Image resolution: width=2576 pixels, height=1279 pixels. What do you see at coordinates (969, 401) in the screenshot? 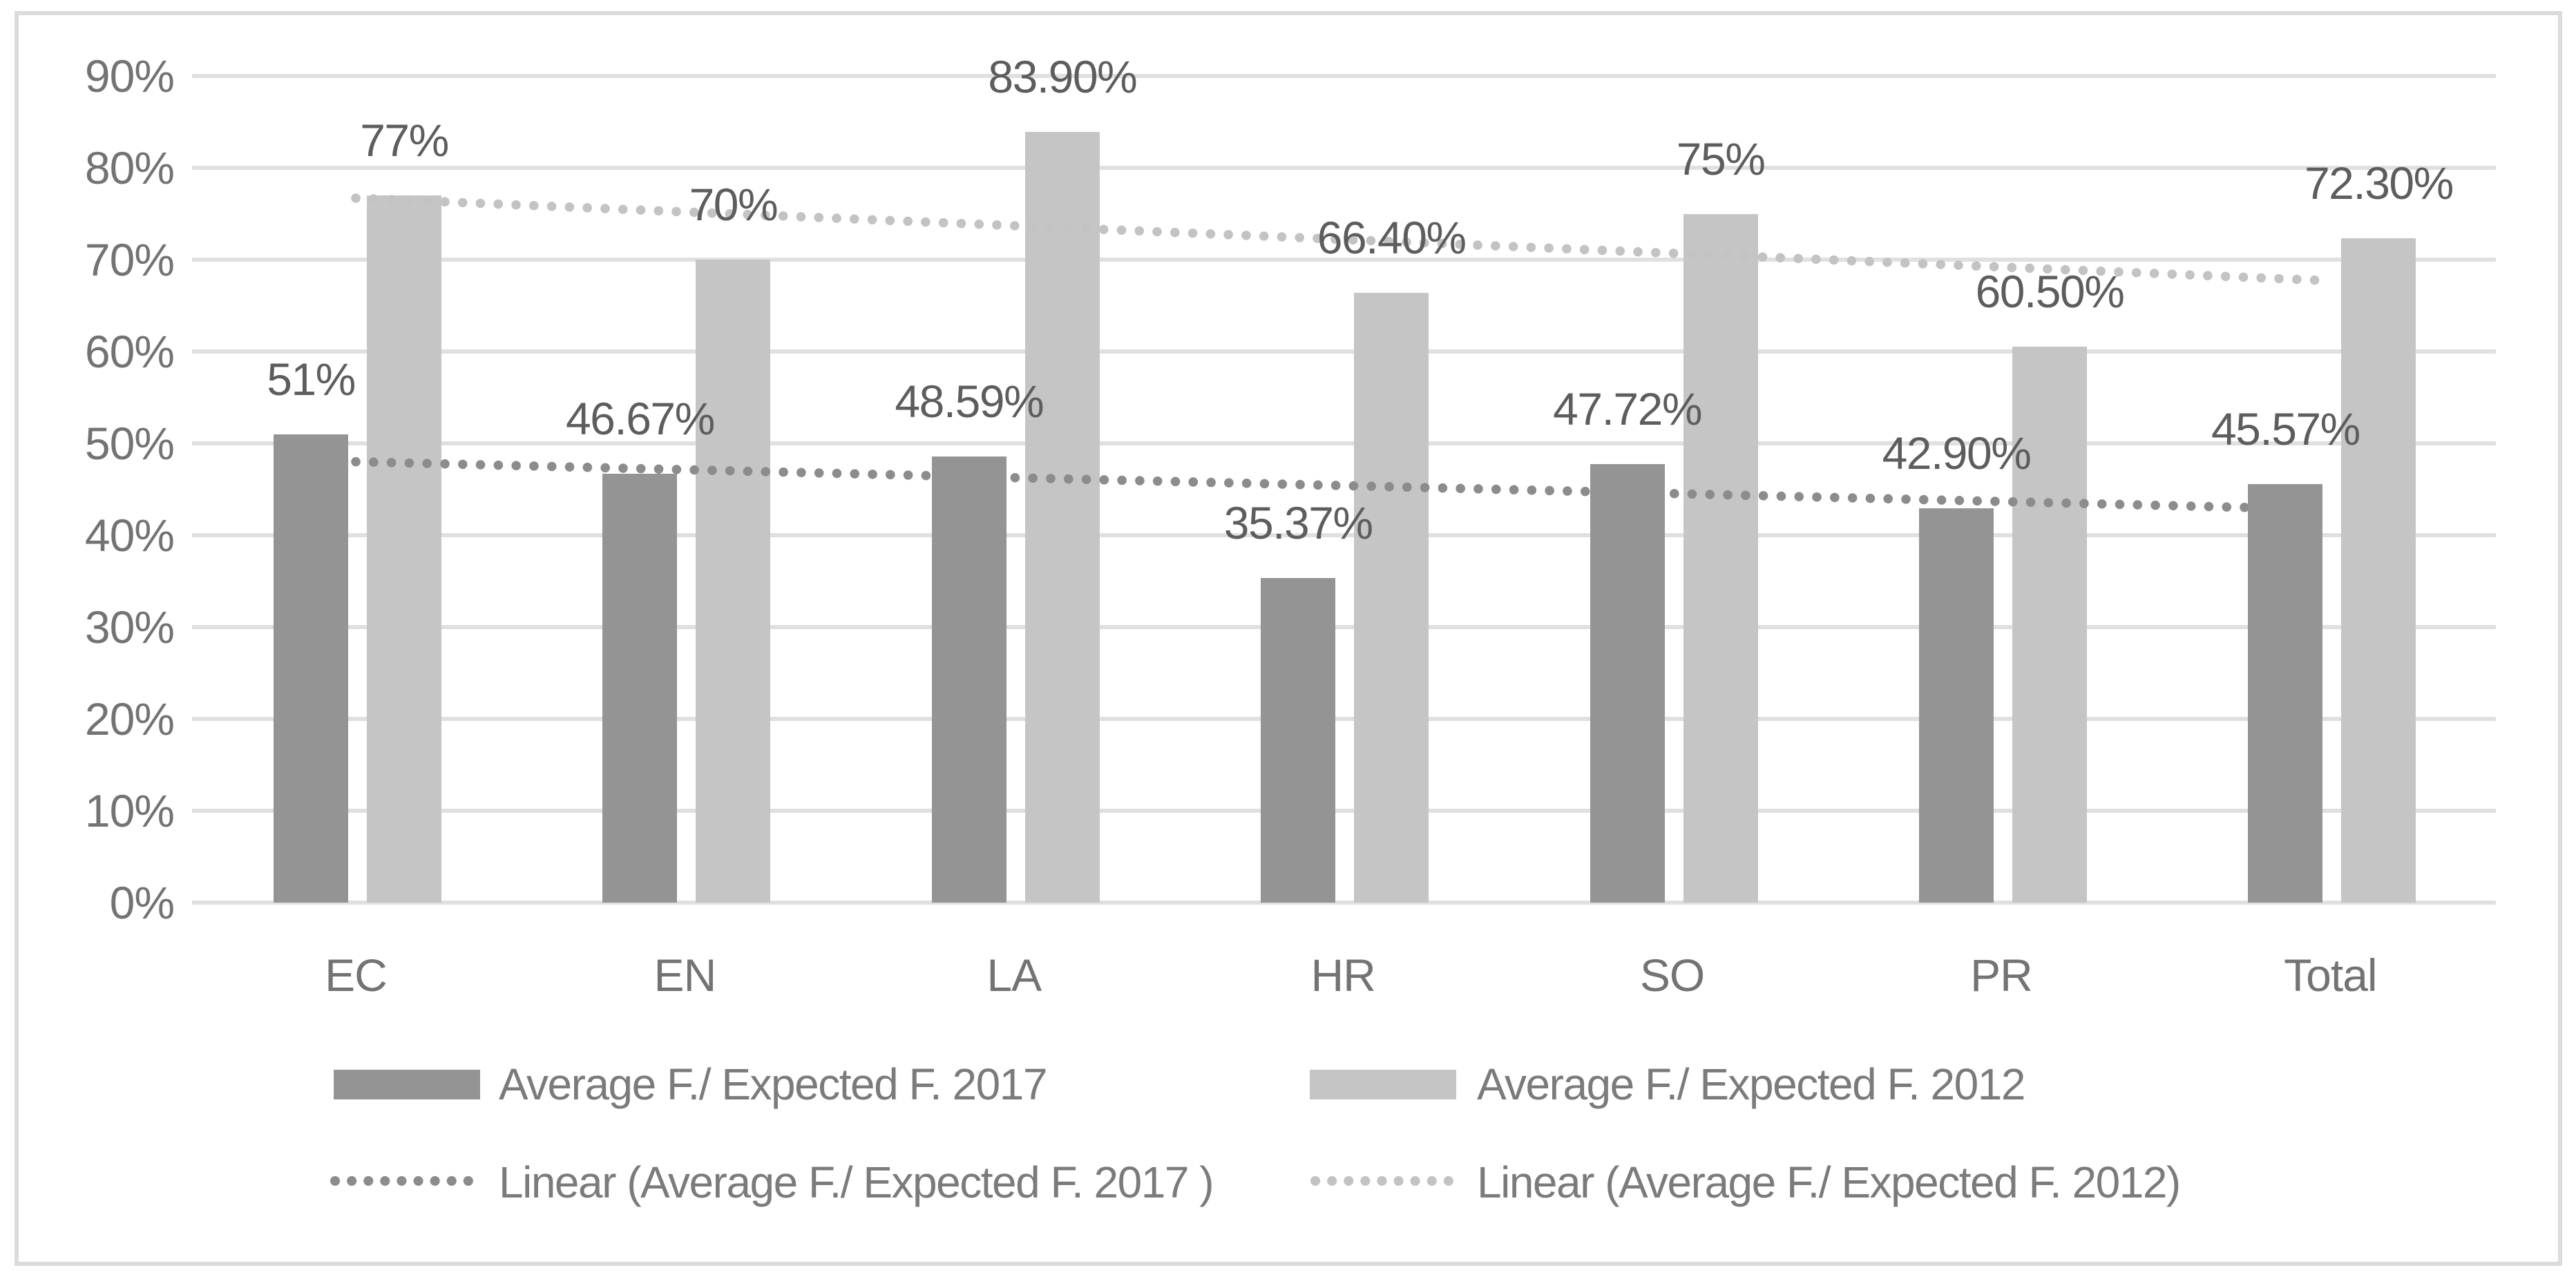
I see `data-label-2017-la: 48.59%` at bounding box center [969, 401].